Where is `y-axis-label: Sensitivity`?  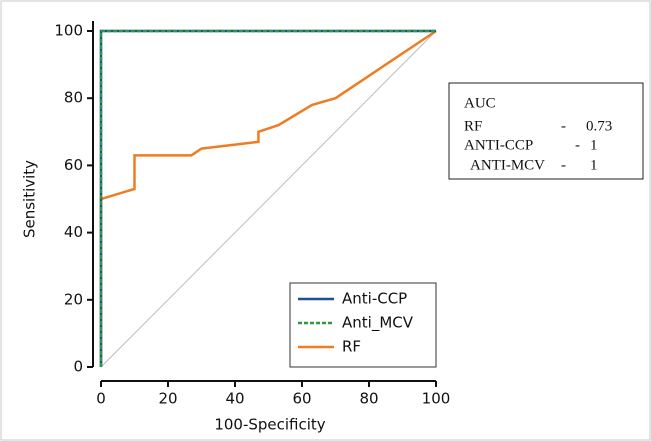 y-axis-label: Sensitivity is located at coordinates (30, 199).